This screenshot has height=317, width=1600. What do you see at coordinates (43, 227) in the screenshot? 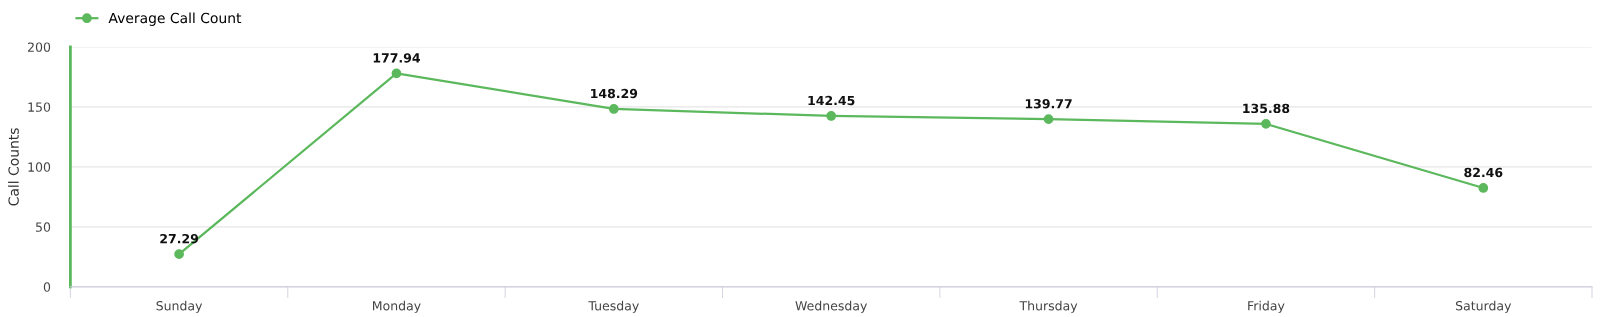
I see `y-tick-label: 50` at bounding box center [43, 227].